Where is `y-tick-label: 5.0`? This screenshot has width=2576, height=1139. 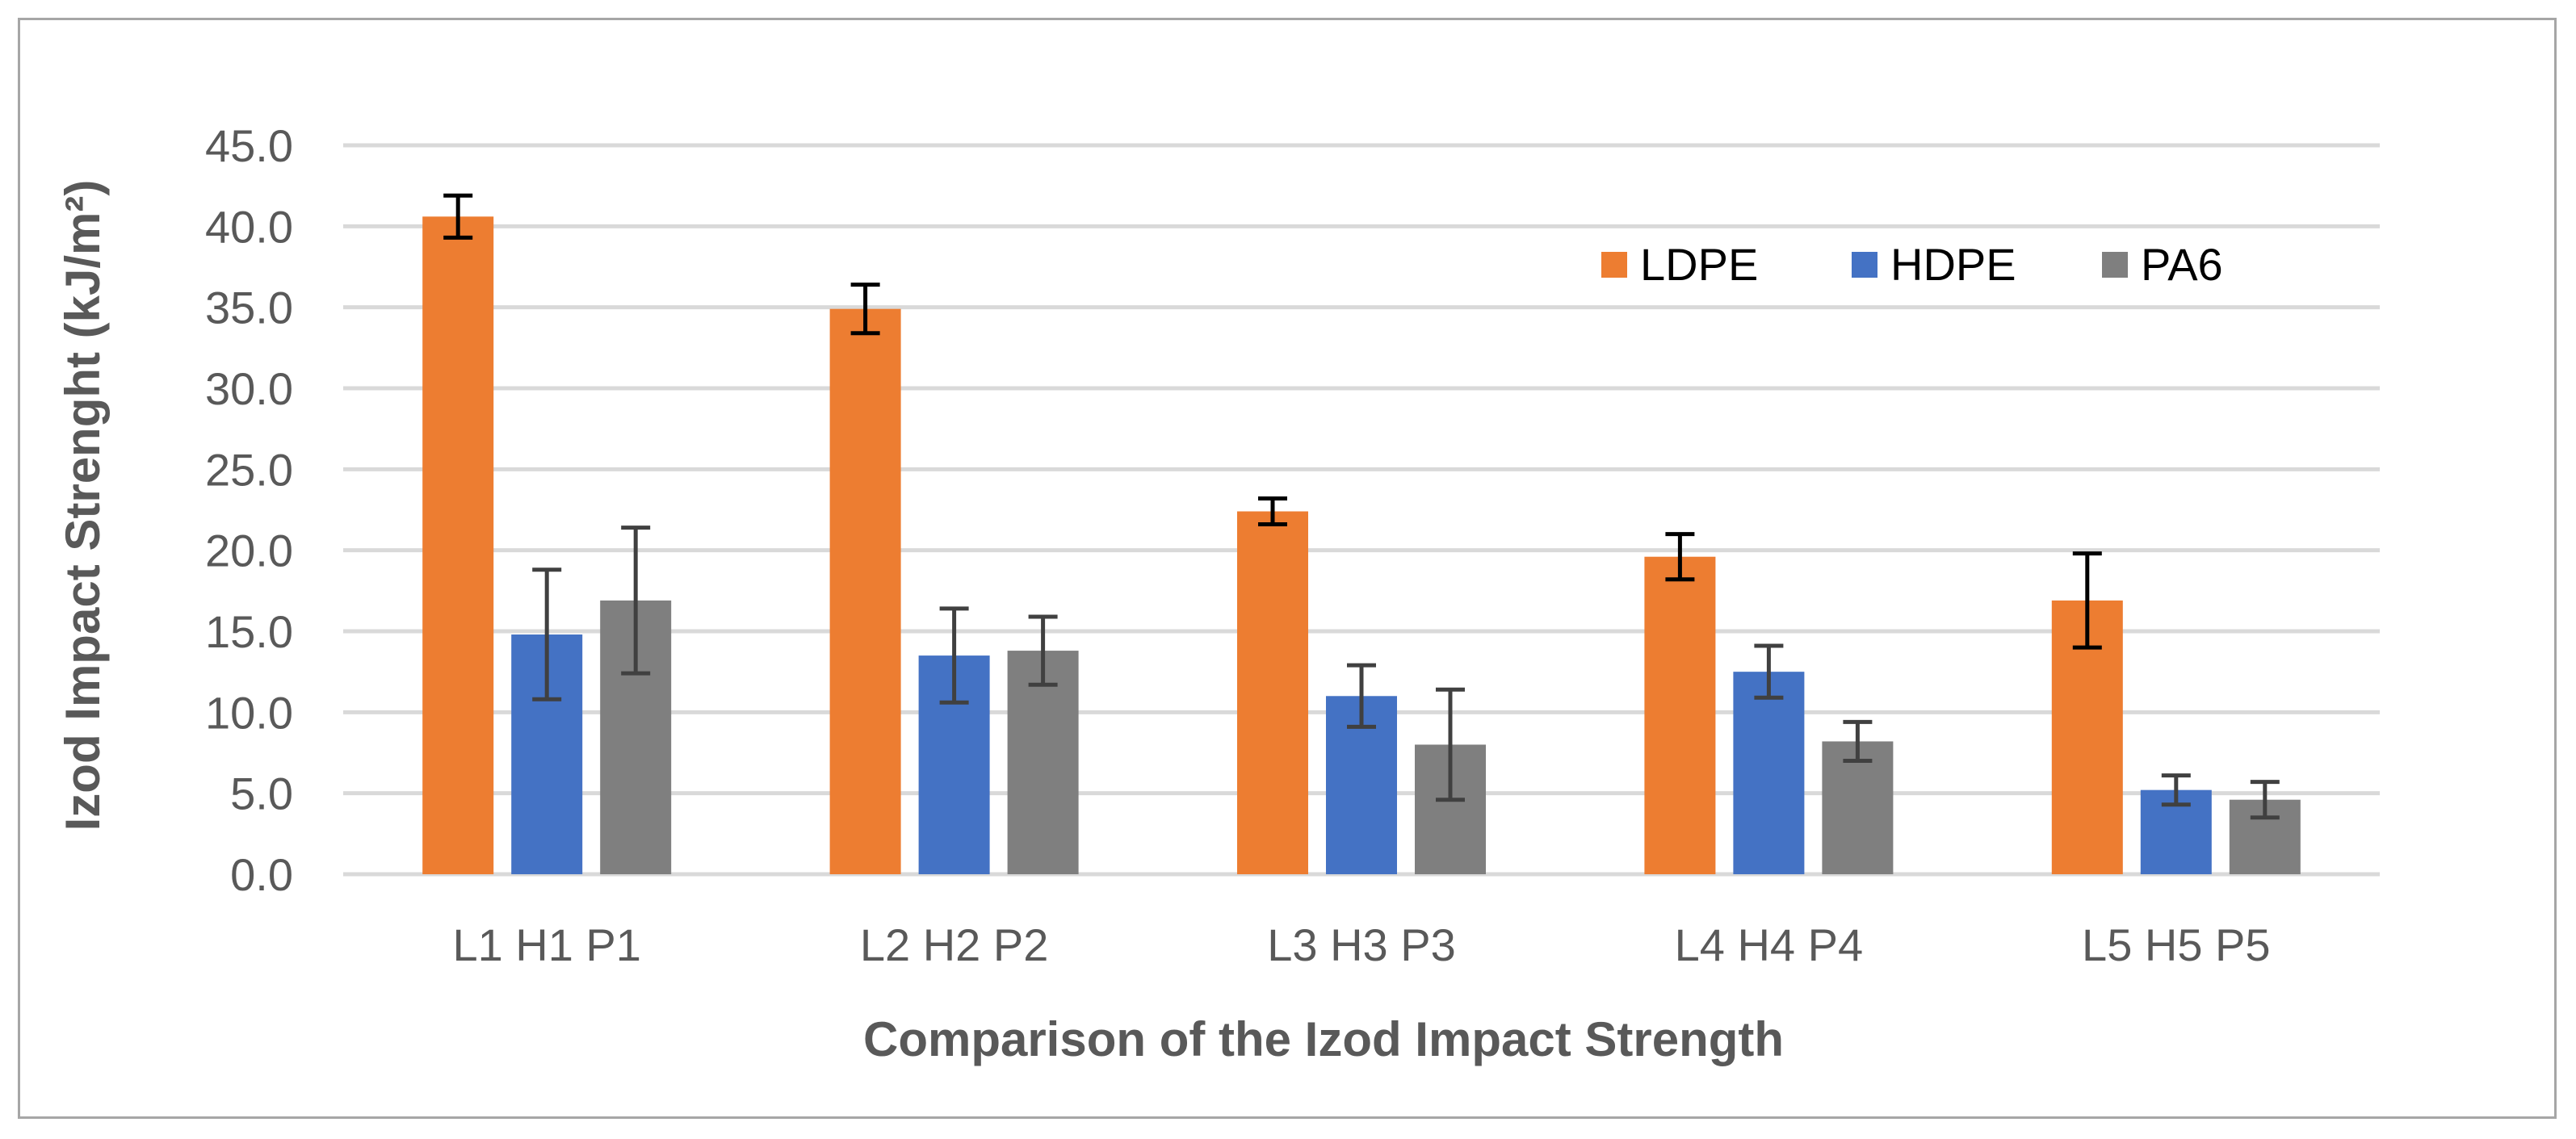
y-tick-label: 5.0 is located at coordinates (261, 794).